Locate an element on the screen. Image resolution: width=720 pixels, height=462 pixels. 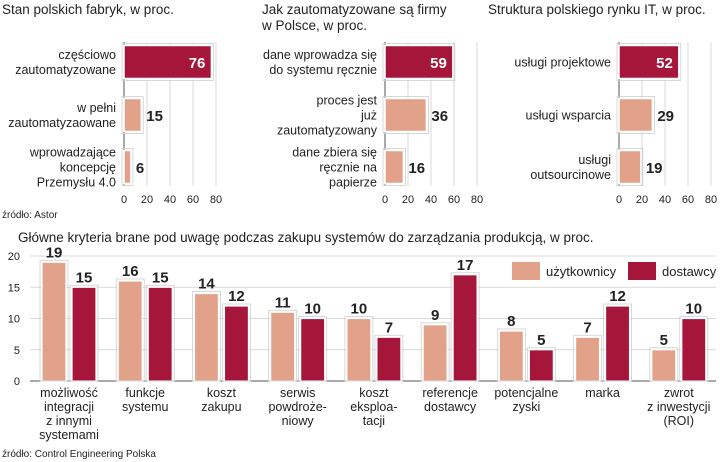
category-label: referencje is located at coordinates (450, 393).